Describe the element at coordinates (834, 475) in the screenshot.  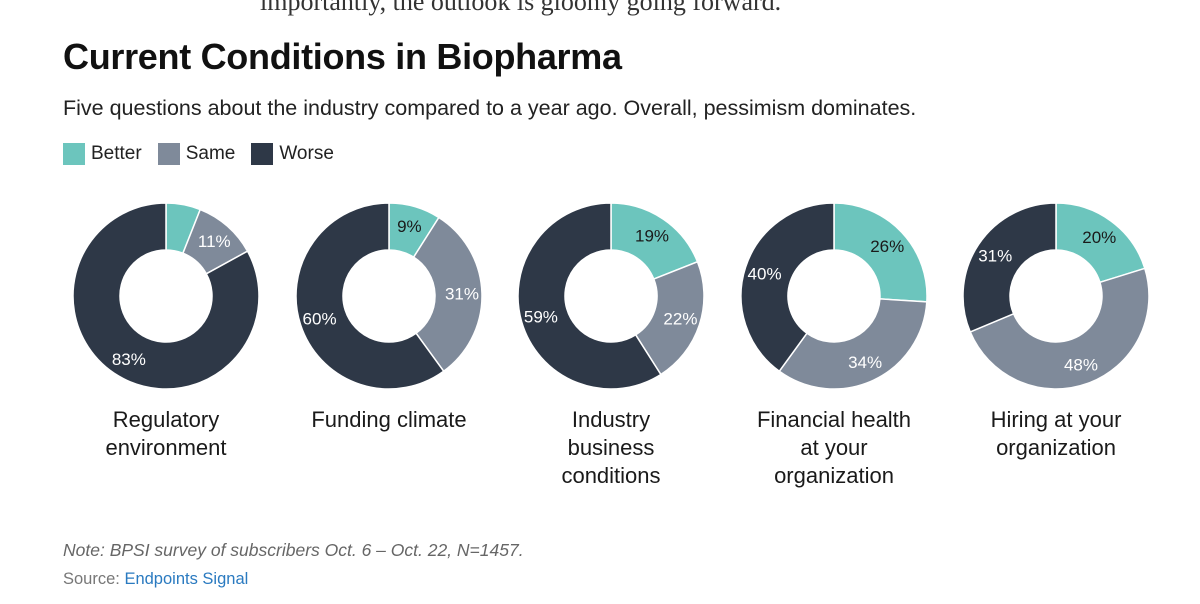
I see `donut-4-category-label: organization` at that location.